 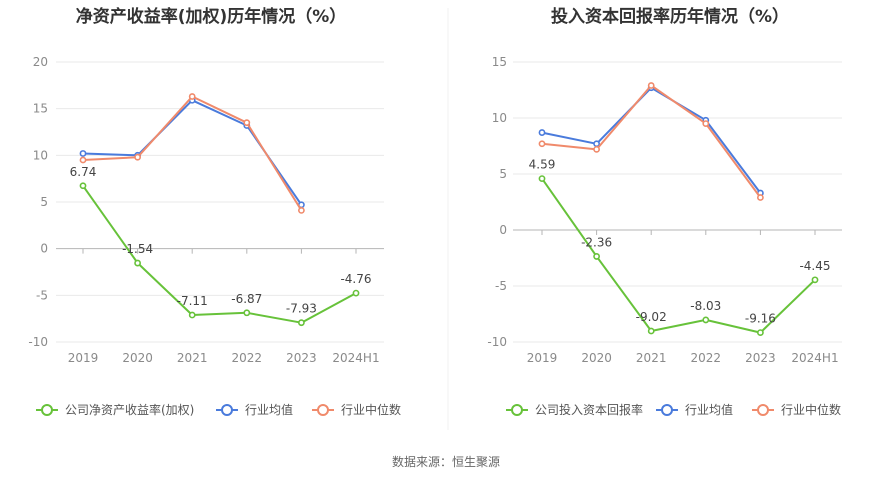 I want to click on data-label: -8.03, so click(x=705, y=306).